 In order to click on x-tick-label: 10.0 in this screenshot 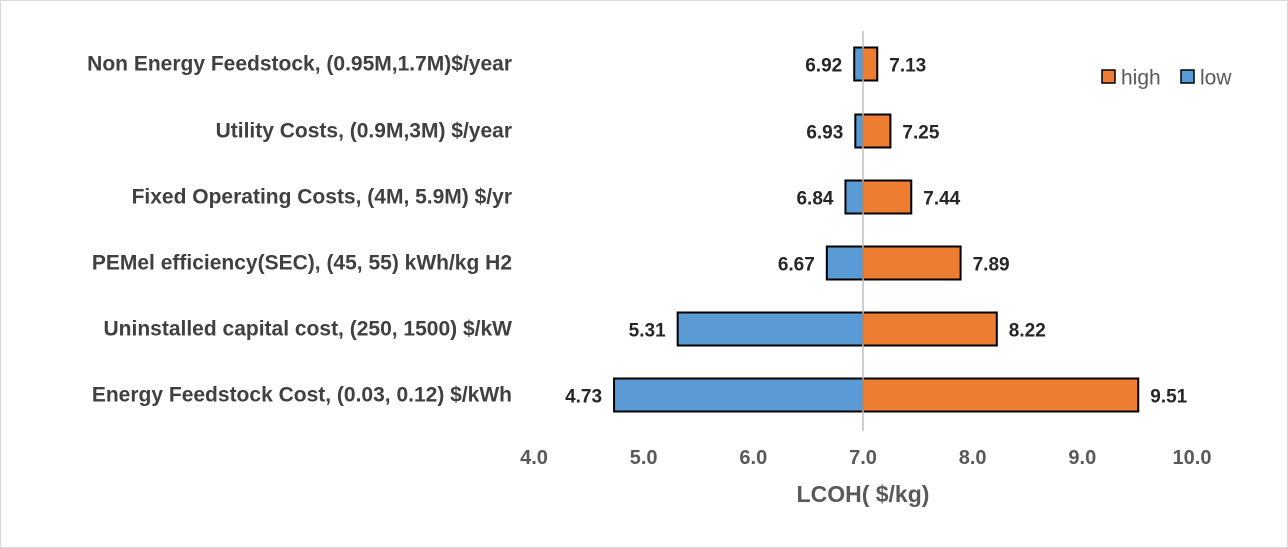, I will do `click(1192, 458)`.